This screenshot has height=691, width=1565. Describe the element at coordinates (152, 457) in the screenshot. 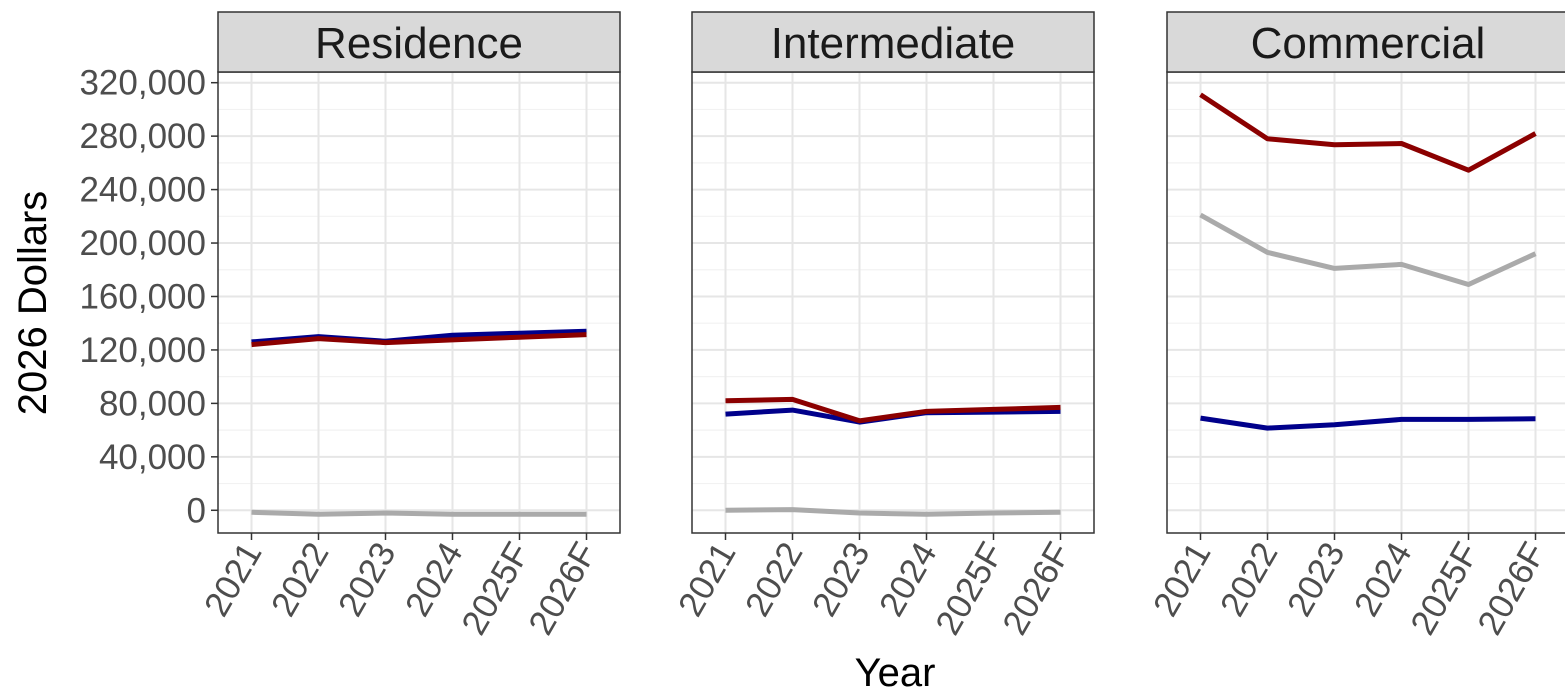

I see `y-tick-label: 40,000` at that location.